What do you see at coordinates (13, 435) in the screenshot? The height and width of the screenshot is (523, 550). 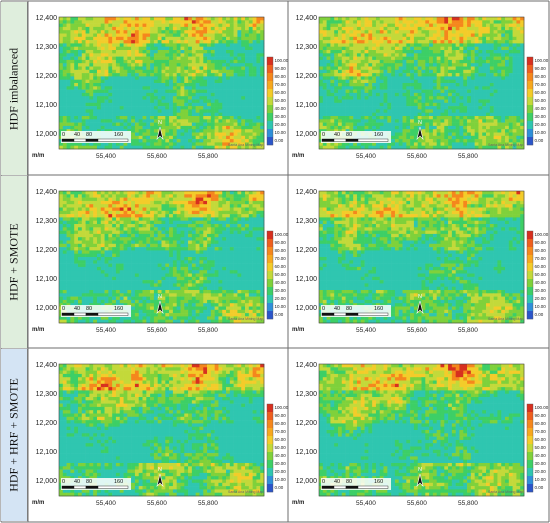 I see `row-label-text: HDF + HRF + SMOTE` at bounding box center [13, 435].